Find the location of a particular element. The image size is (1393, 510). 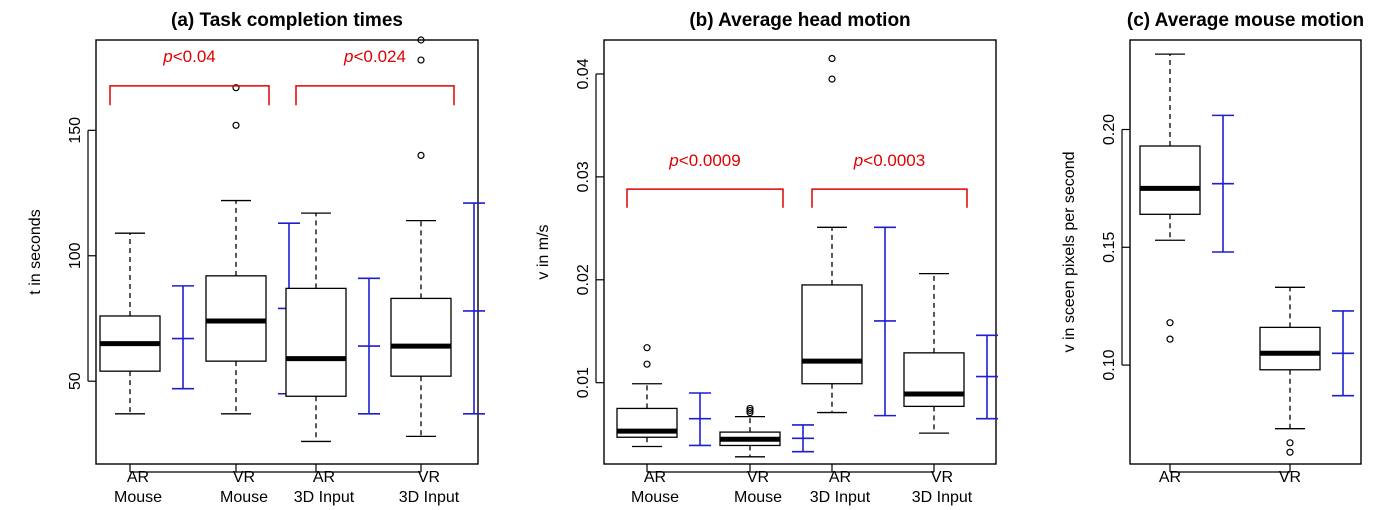

y-tick-label: 0.03 is located at coordinates (583, 176).